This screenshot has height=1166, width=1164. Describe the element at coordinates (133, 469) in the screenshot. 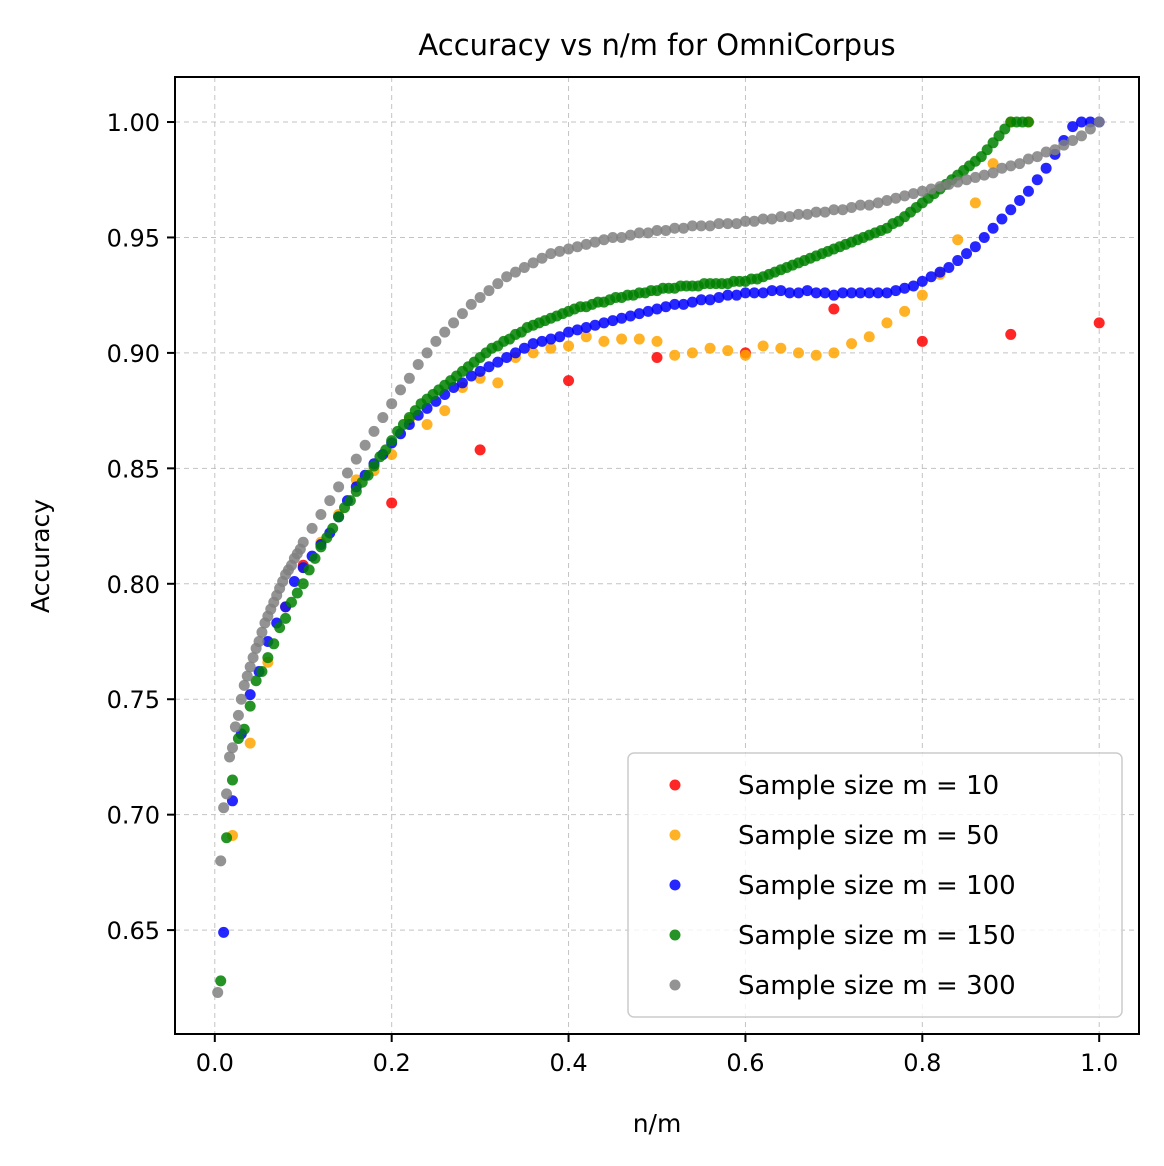

I see `y-tick-label: 0.85` at that location.